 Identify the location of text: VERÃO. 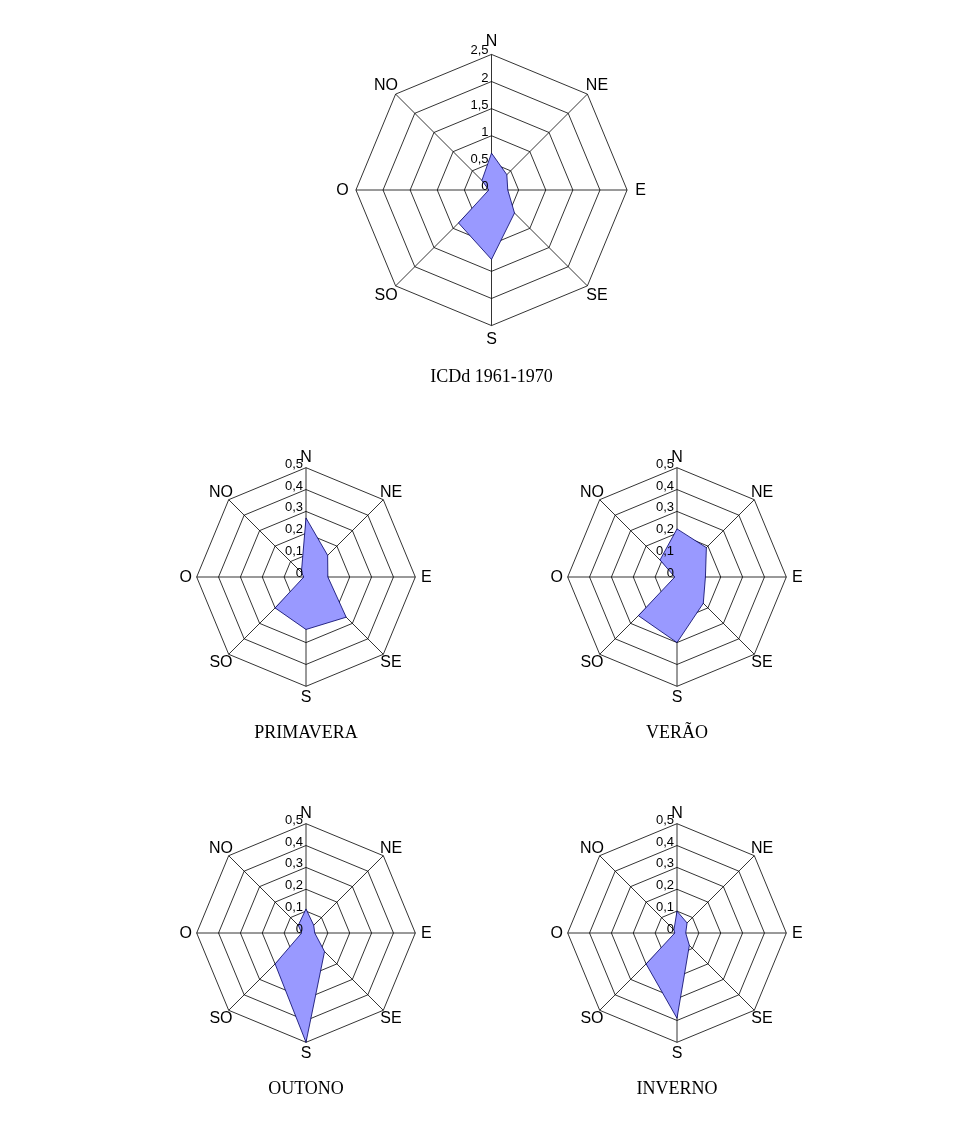
(677, 731).